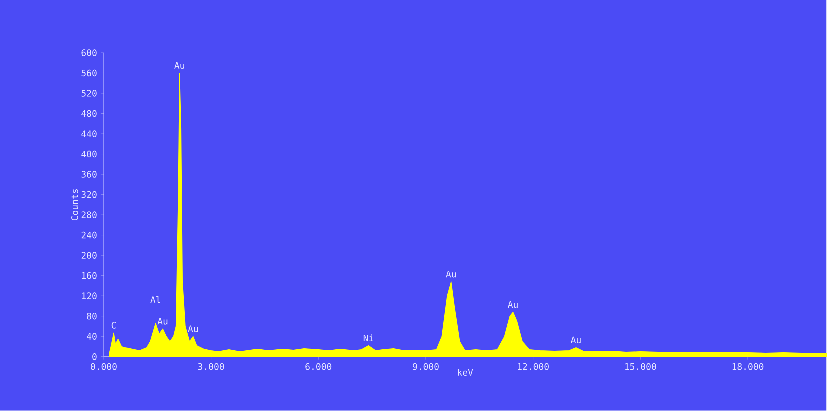  What do you see at coordinates (89, 73) in the screenshot?
I see `y-tick-label: 560` at bounding box center [89, 73].